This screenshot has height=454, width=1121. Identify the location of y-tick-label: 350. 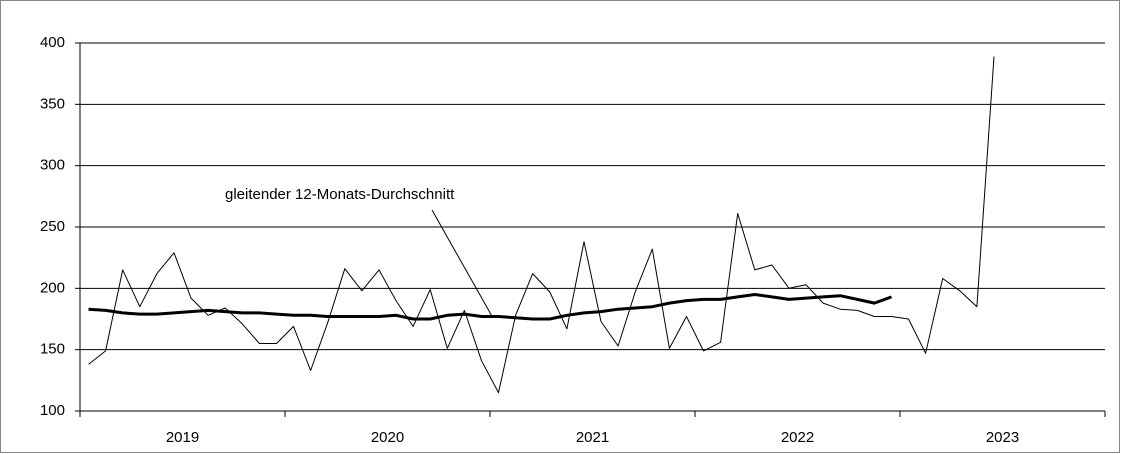
(52, 103).